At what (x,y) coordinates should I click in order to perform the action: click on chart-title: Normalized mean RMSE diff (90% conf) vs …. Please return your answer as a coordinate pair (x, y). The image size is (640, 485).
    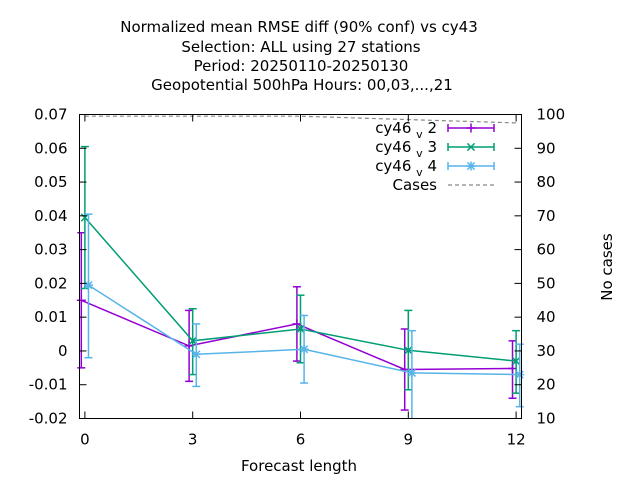
    Looking at the image, I should click on (299, 56).